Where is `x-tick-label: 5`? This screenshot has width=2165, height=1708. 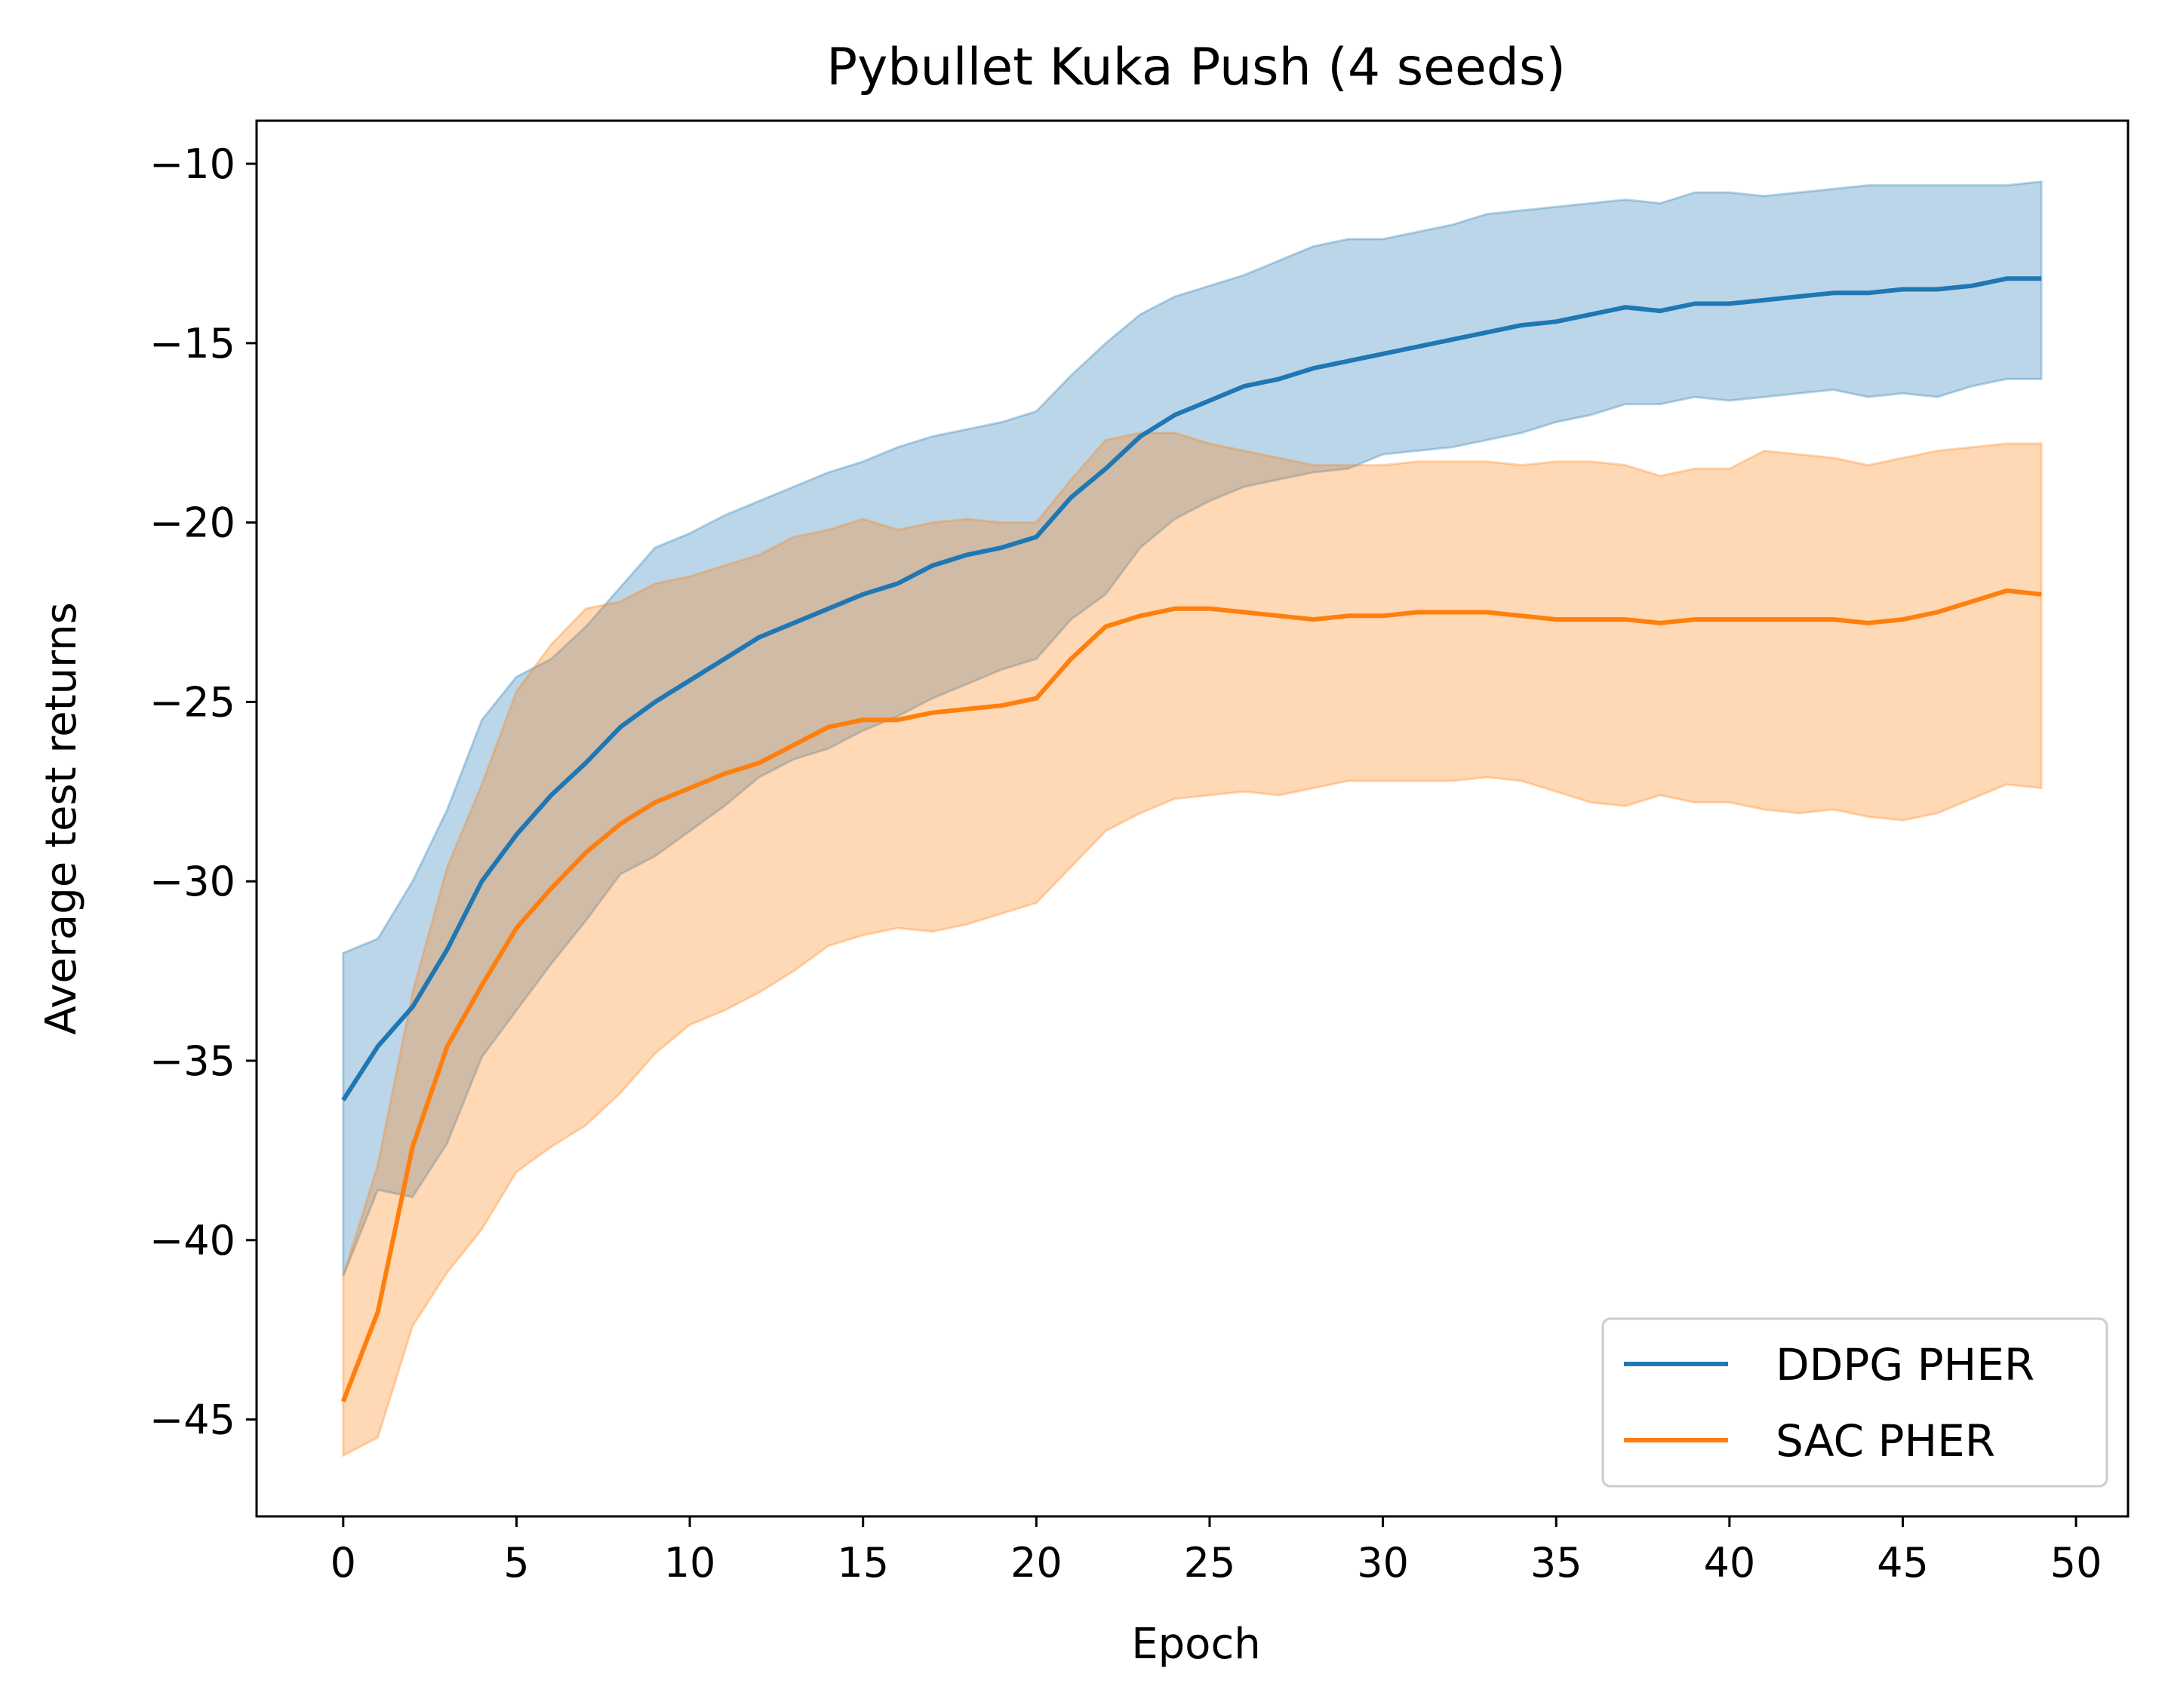 x-tick-label: 5 is located at coordinates (516, 1563).